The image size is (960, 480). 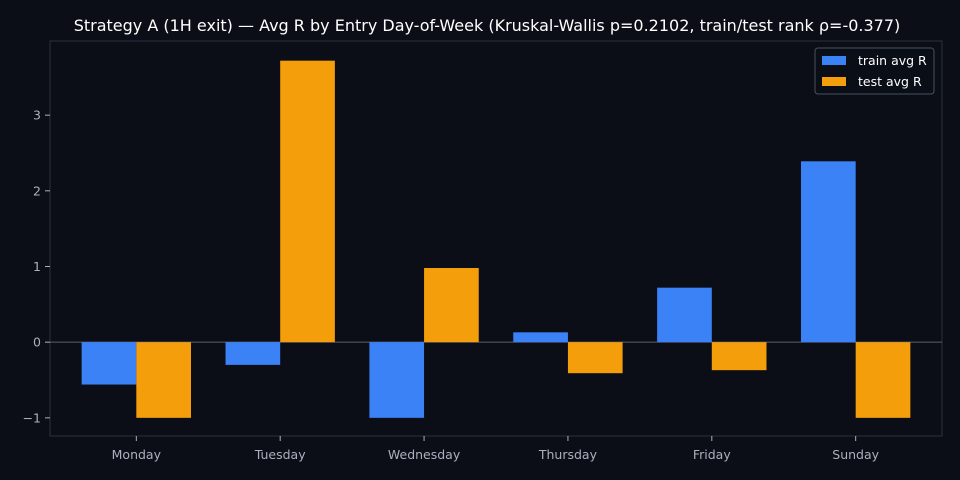 I want to click on bar-train-wednesday, so click(x=397, y=380).